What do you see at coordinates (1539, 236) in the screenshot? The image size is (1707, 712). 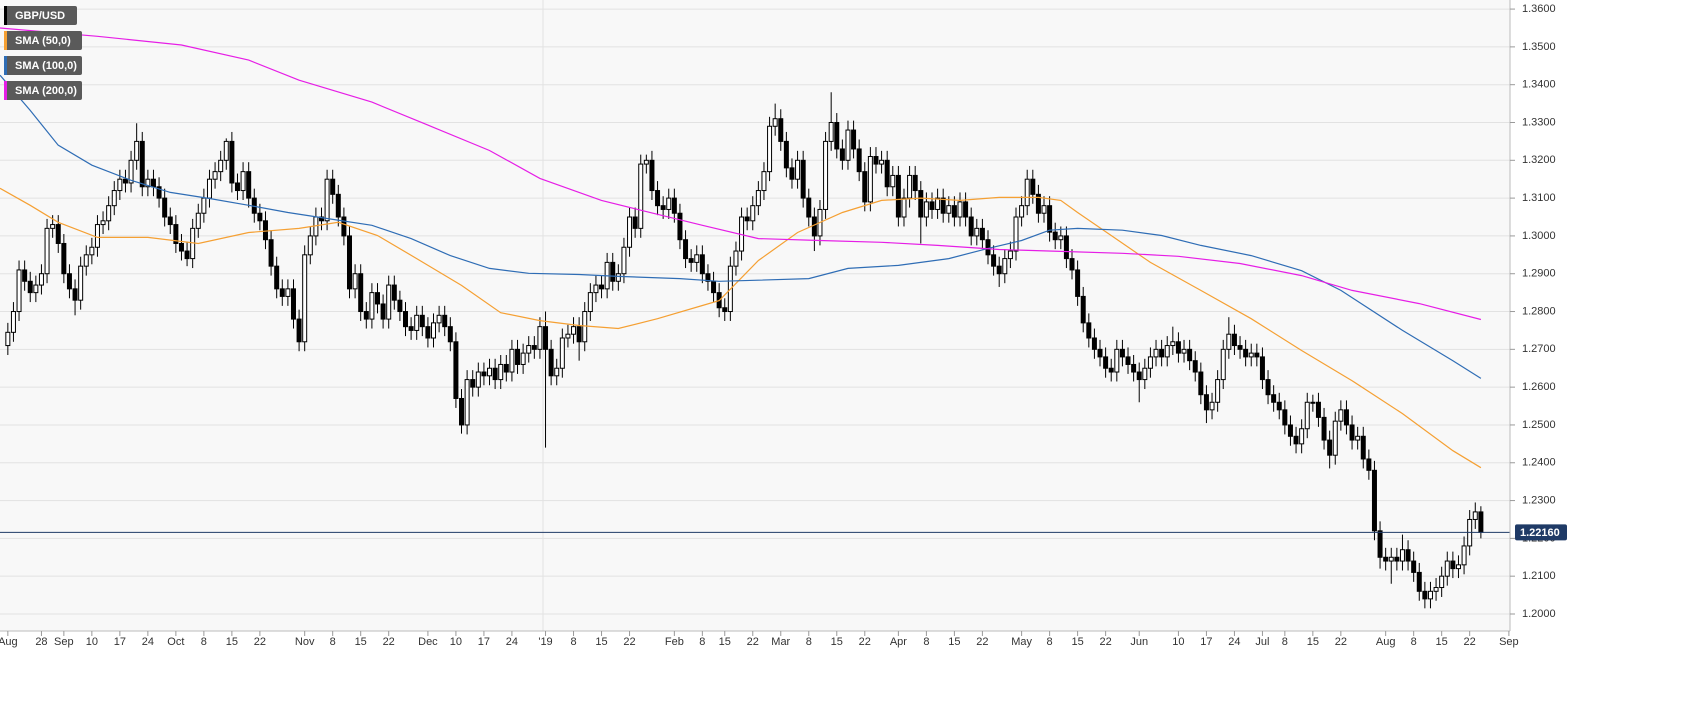 I see `y-tick-label: 1.3000` at bounding box center [1539, 236].